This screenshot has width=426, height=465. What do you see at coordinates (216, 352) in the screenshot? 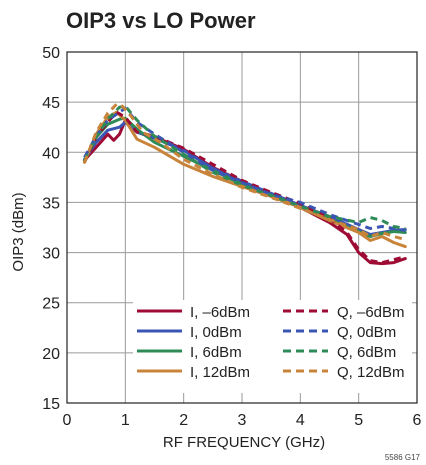
I see `legend-label: I, 6dBm` at bounding box center [216, 352].